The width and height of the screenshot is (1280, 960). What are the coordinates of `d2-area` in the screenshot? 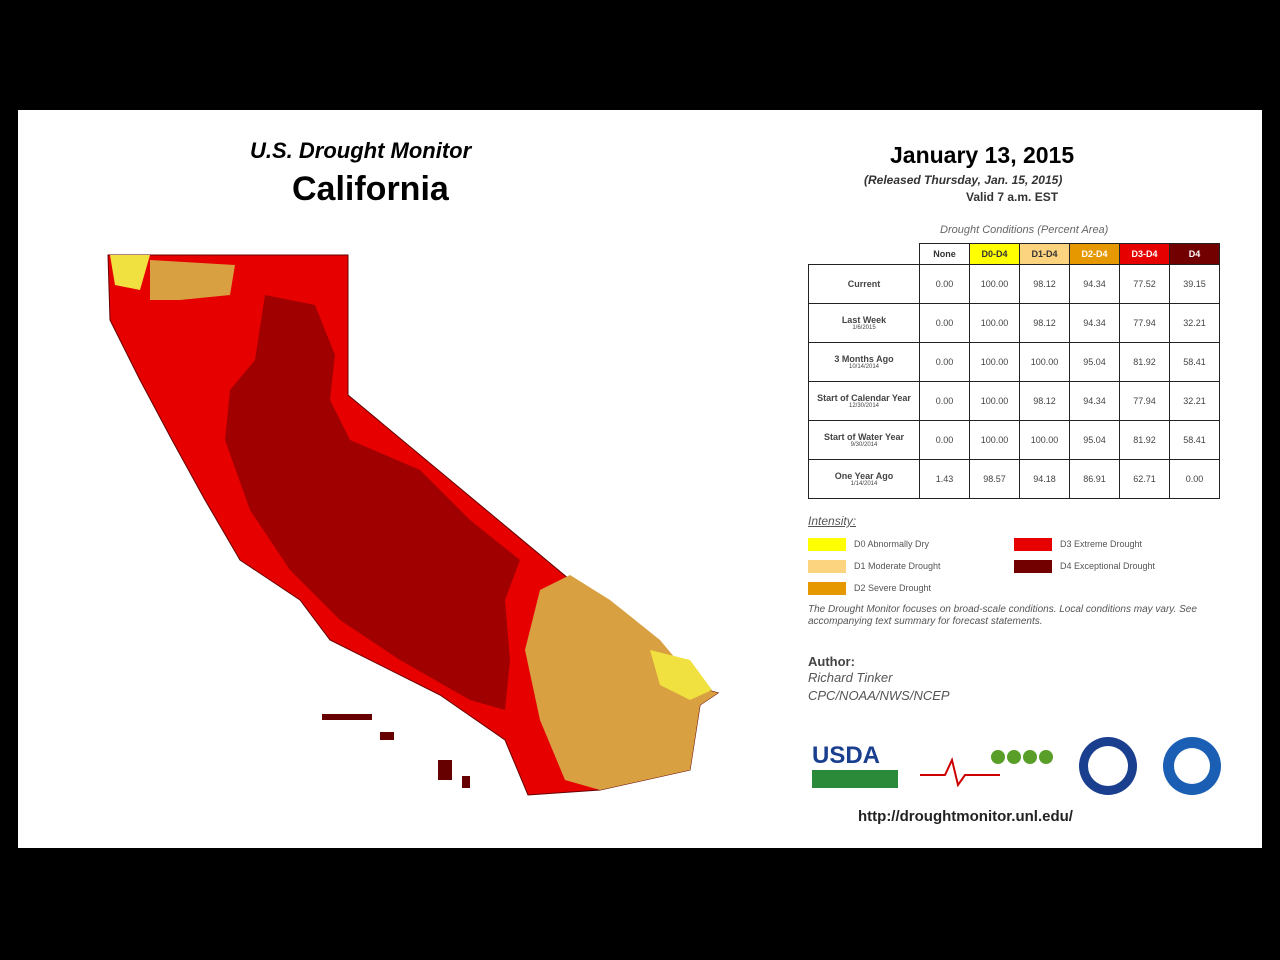 It's located at (621, 682).